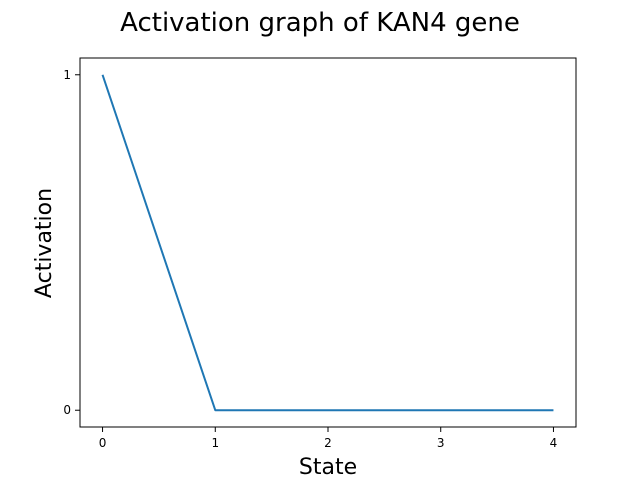 The width and height of the screenshot is (640, 485). What do you see at coordinates (328, 443) in the screenshot?
I see `x-tick-label: 2` at bounding box center [328, 443].